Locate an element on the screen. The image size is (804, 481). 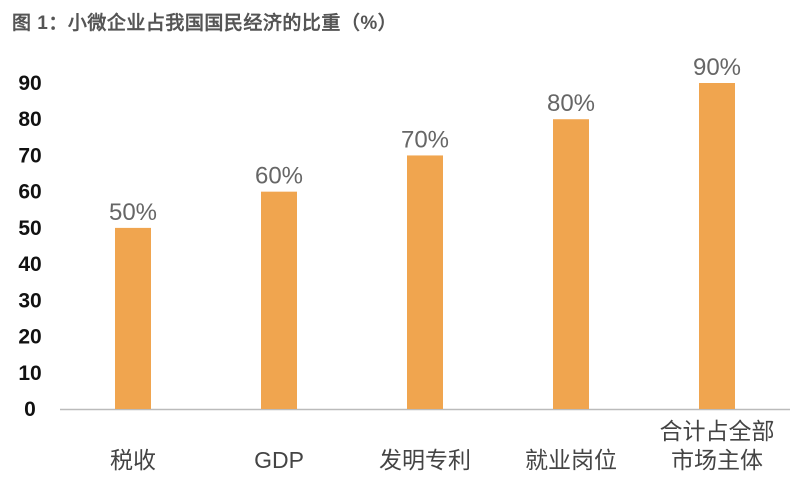
bar-value-label: 60% is located at coordinates (279, 176).